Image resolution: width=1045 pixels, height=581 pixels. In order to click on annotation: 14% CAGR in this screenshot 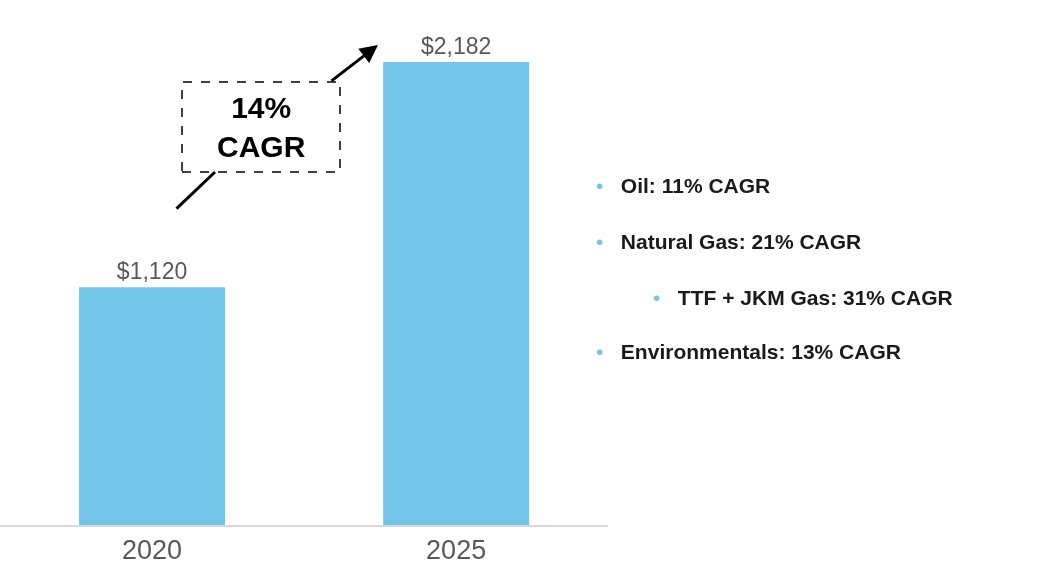, I will do `click(261, 127)`.